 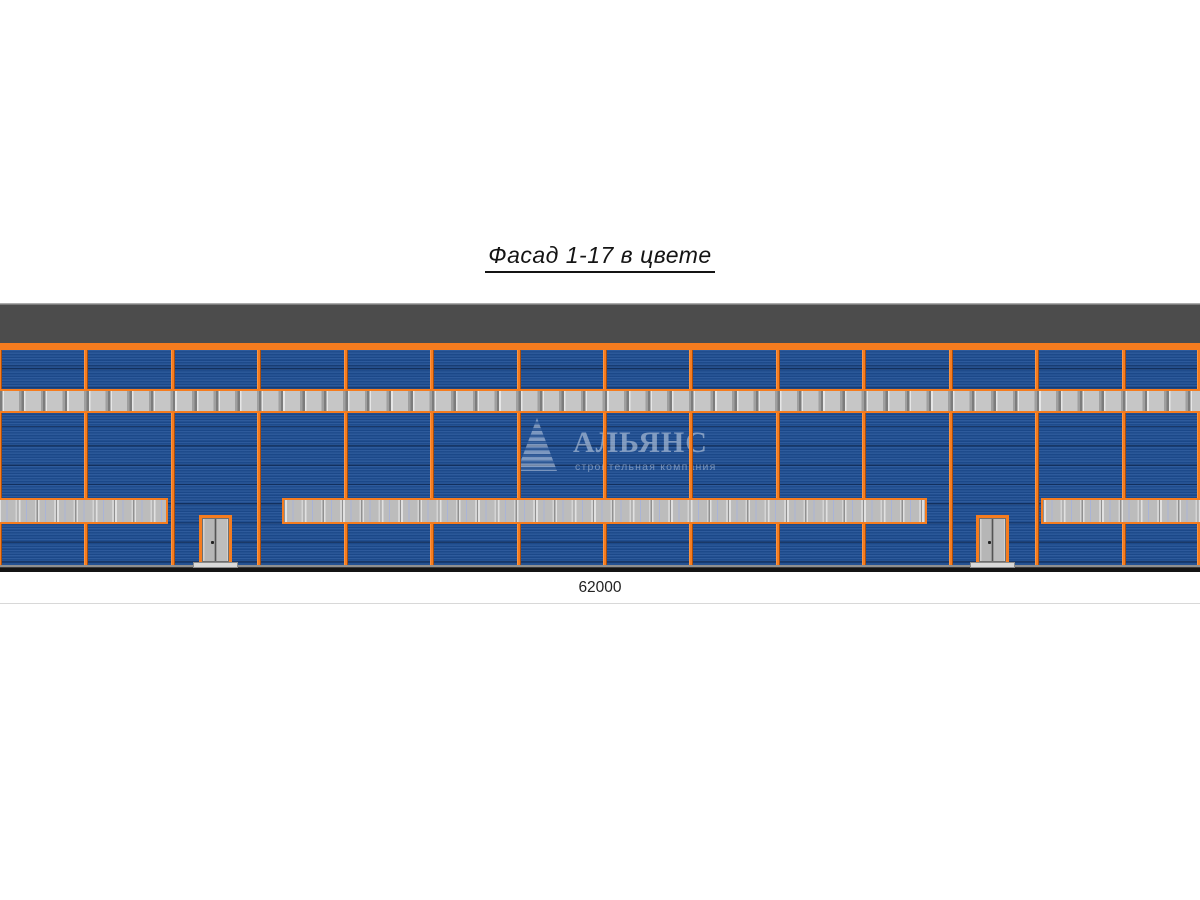 I want to click on dimension-label: 62000, so click(x=600, y=587).